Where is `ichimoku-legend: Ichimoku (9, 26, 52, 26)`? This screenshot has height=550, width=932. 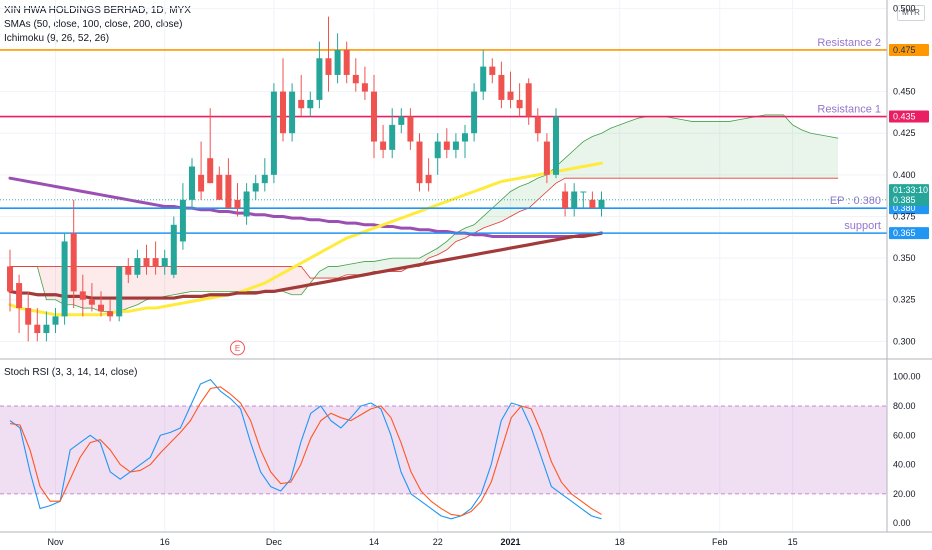
ichimoku-legend: Ichimoku (9, 26, 52, 26) is located at coordinates (57, 38).